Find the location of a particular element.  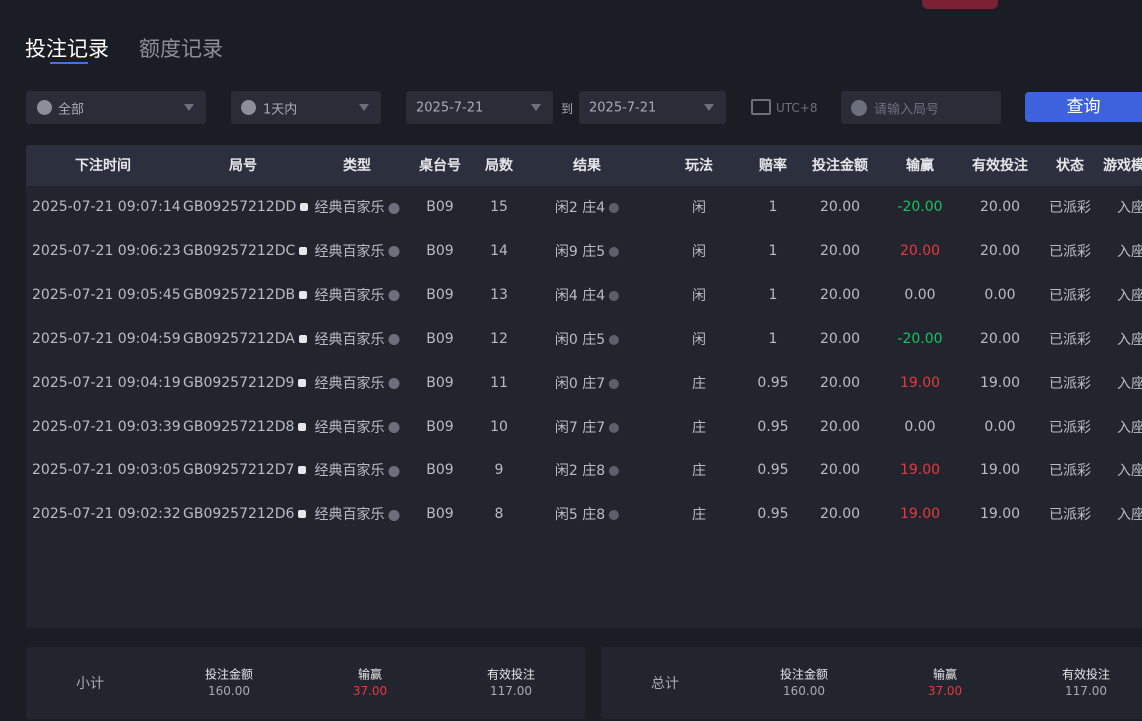

date-value: 2025-7-21 is located at coordinates (623, 107).